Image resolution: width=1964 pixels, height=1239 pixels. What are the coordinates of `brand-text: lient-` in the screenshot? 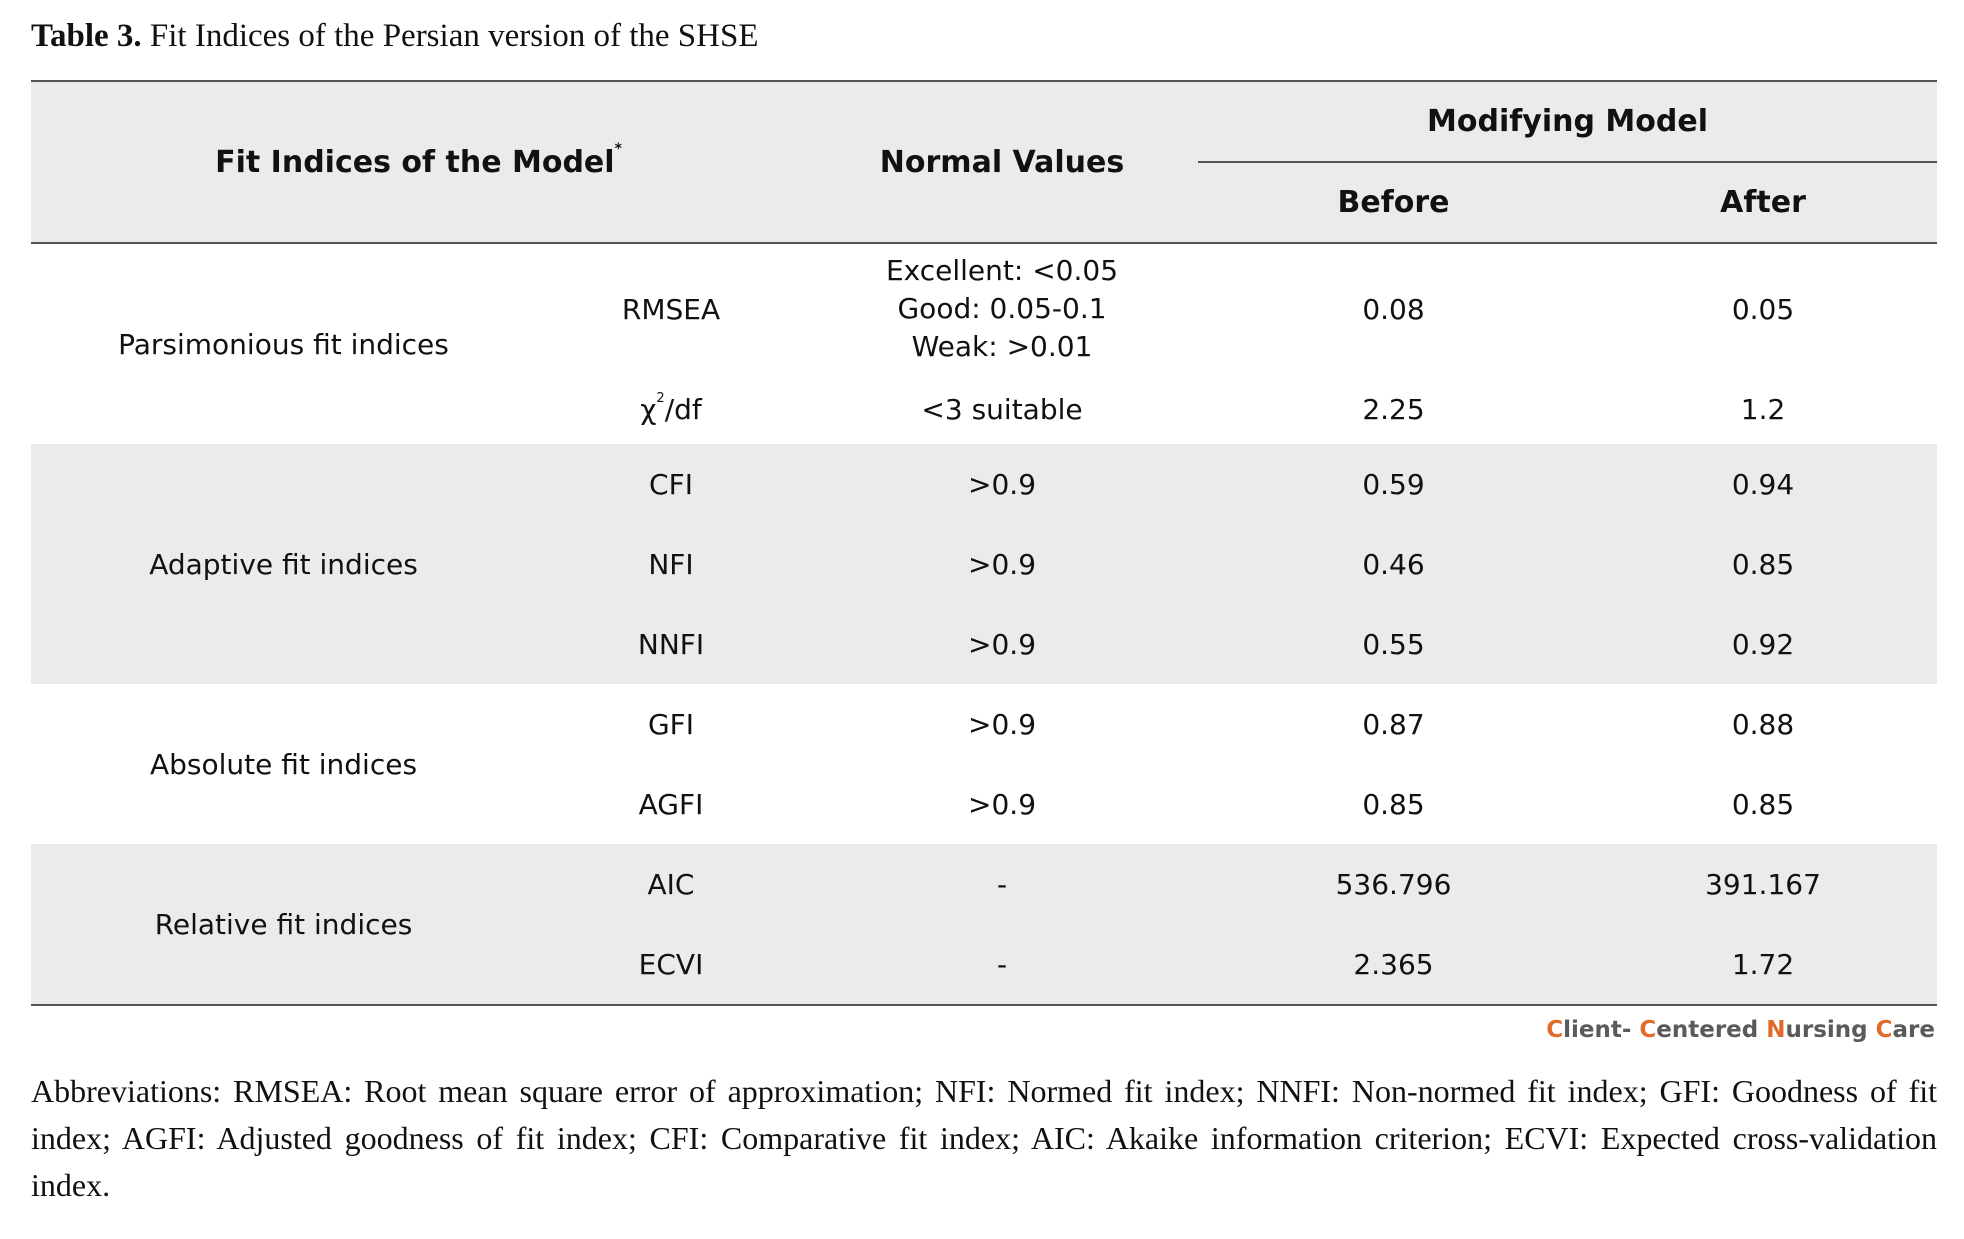 It's located at (1601, 1030).